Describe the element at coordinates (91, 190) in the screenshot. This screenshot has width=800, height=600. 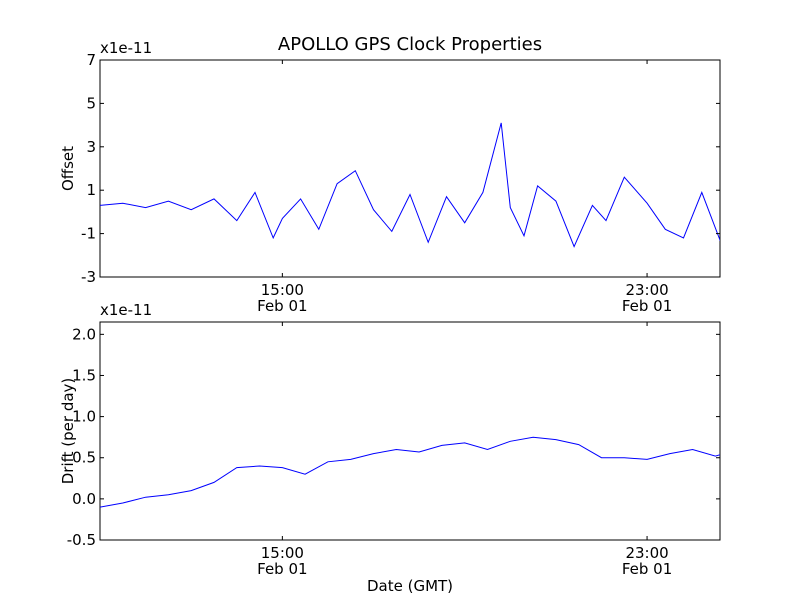
I see `y-tick-label: 1` at that location.